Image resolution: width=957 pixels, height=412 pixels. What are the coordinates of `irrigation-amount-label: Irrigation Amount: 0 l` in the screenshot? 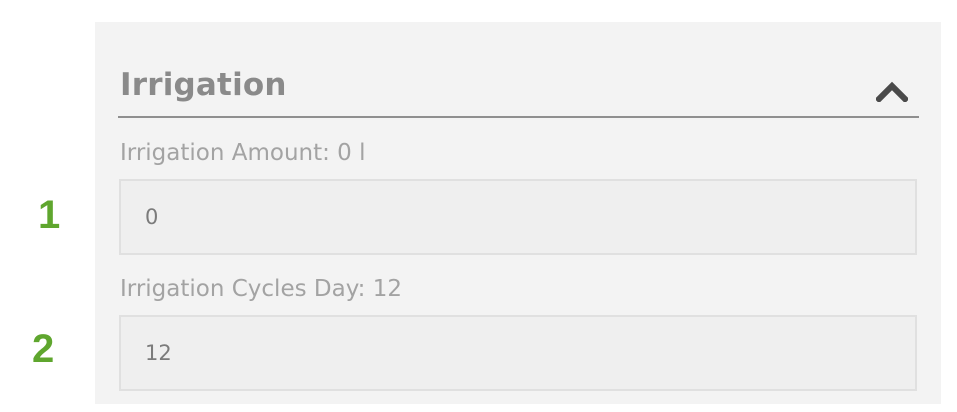 It's located at (243, 153).